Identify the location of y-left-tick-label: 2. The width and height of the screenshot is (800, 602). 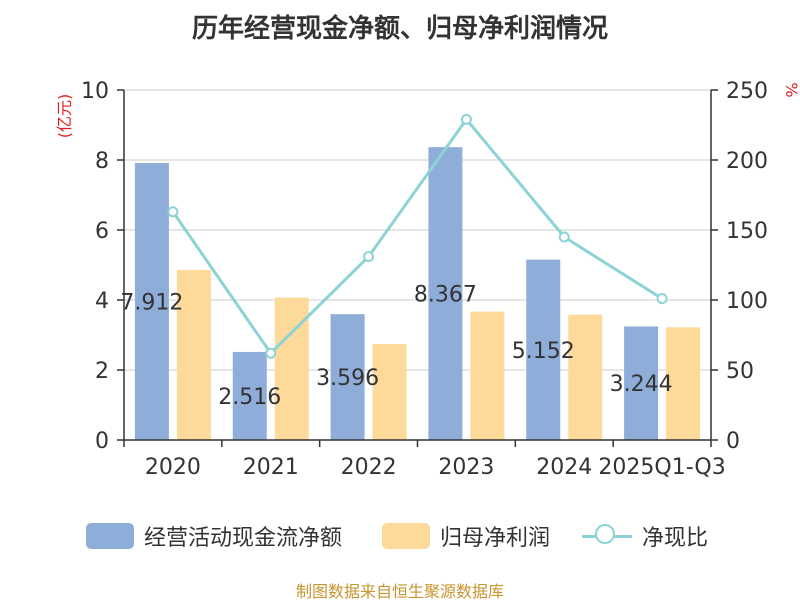
(102, 371).